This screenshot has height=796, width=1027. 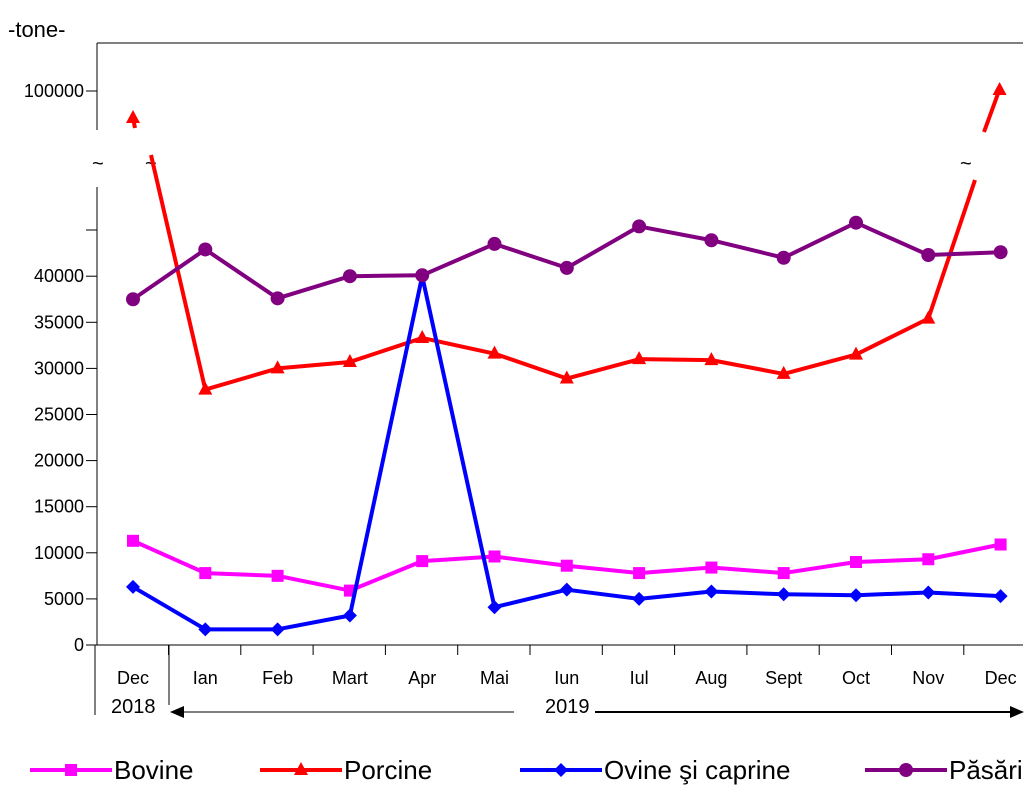 I want to click on year-label-2019: 2019, so click(x=567, y=707).